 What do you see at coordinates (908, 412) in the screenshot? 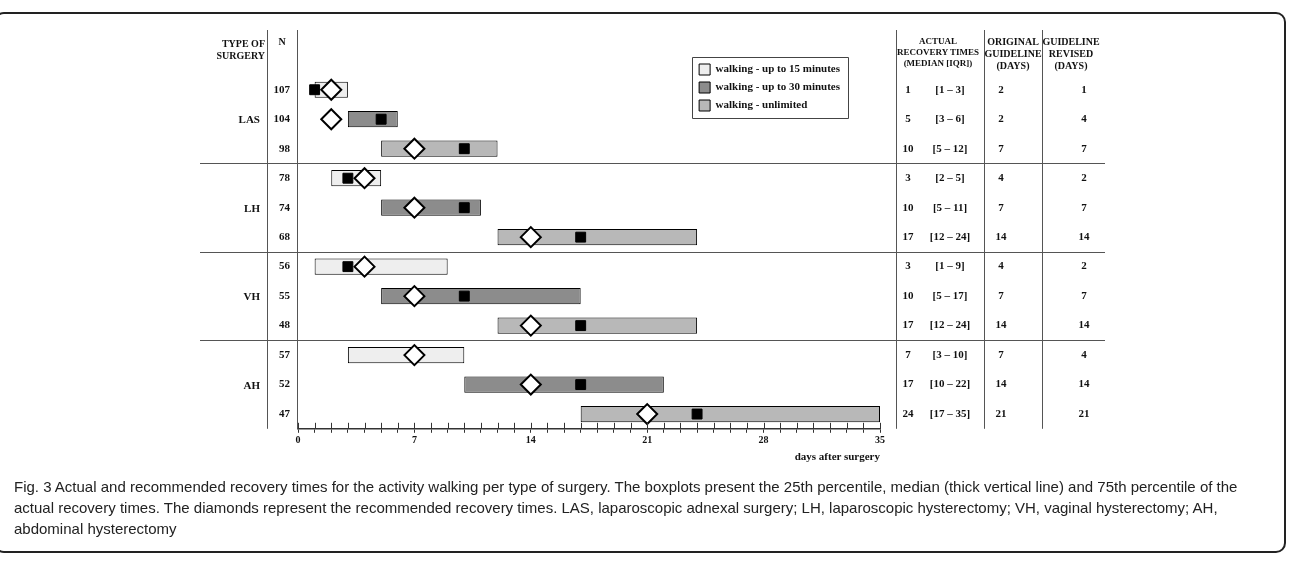
I see `text: 24` at bounding box center [908, 412].